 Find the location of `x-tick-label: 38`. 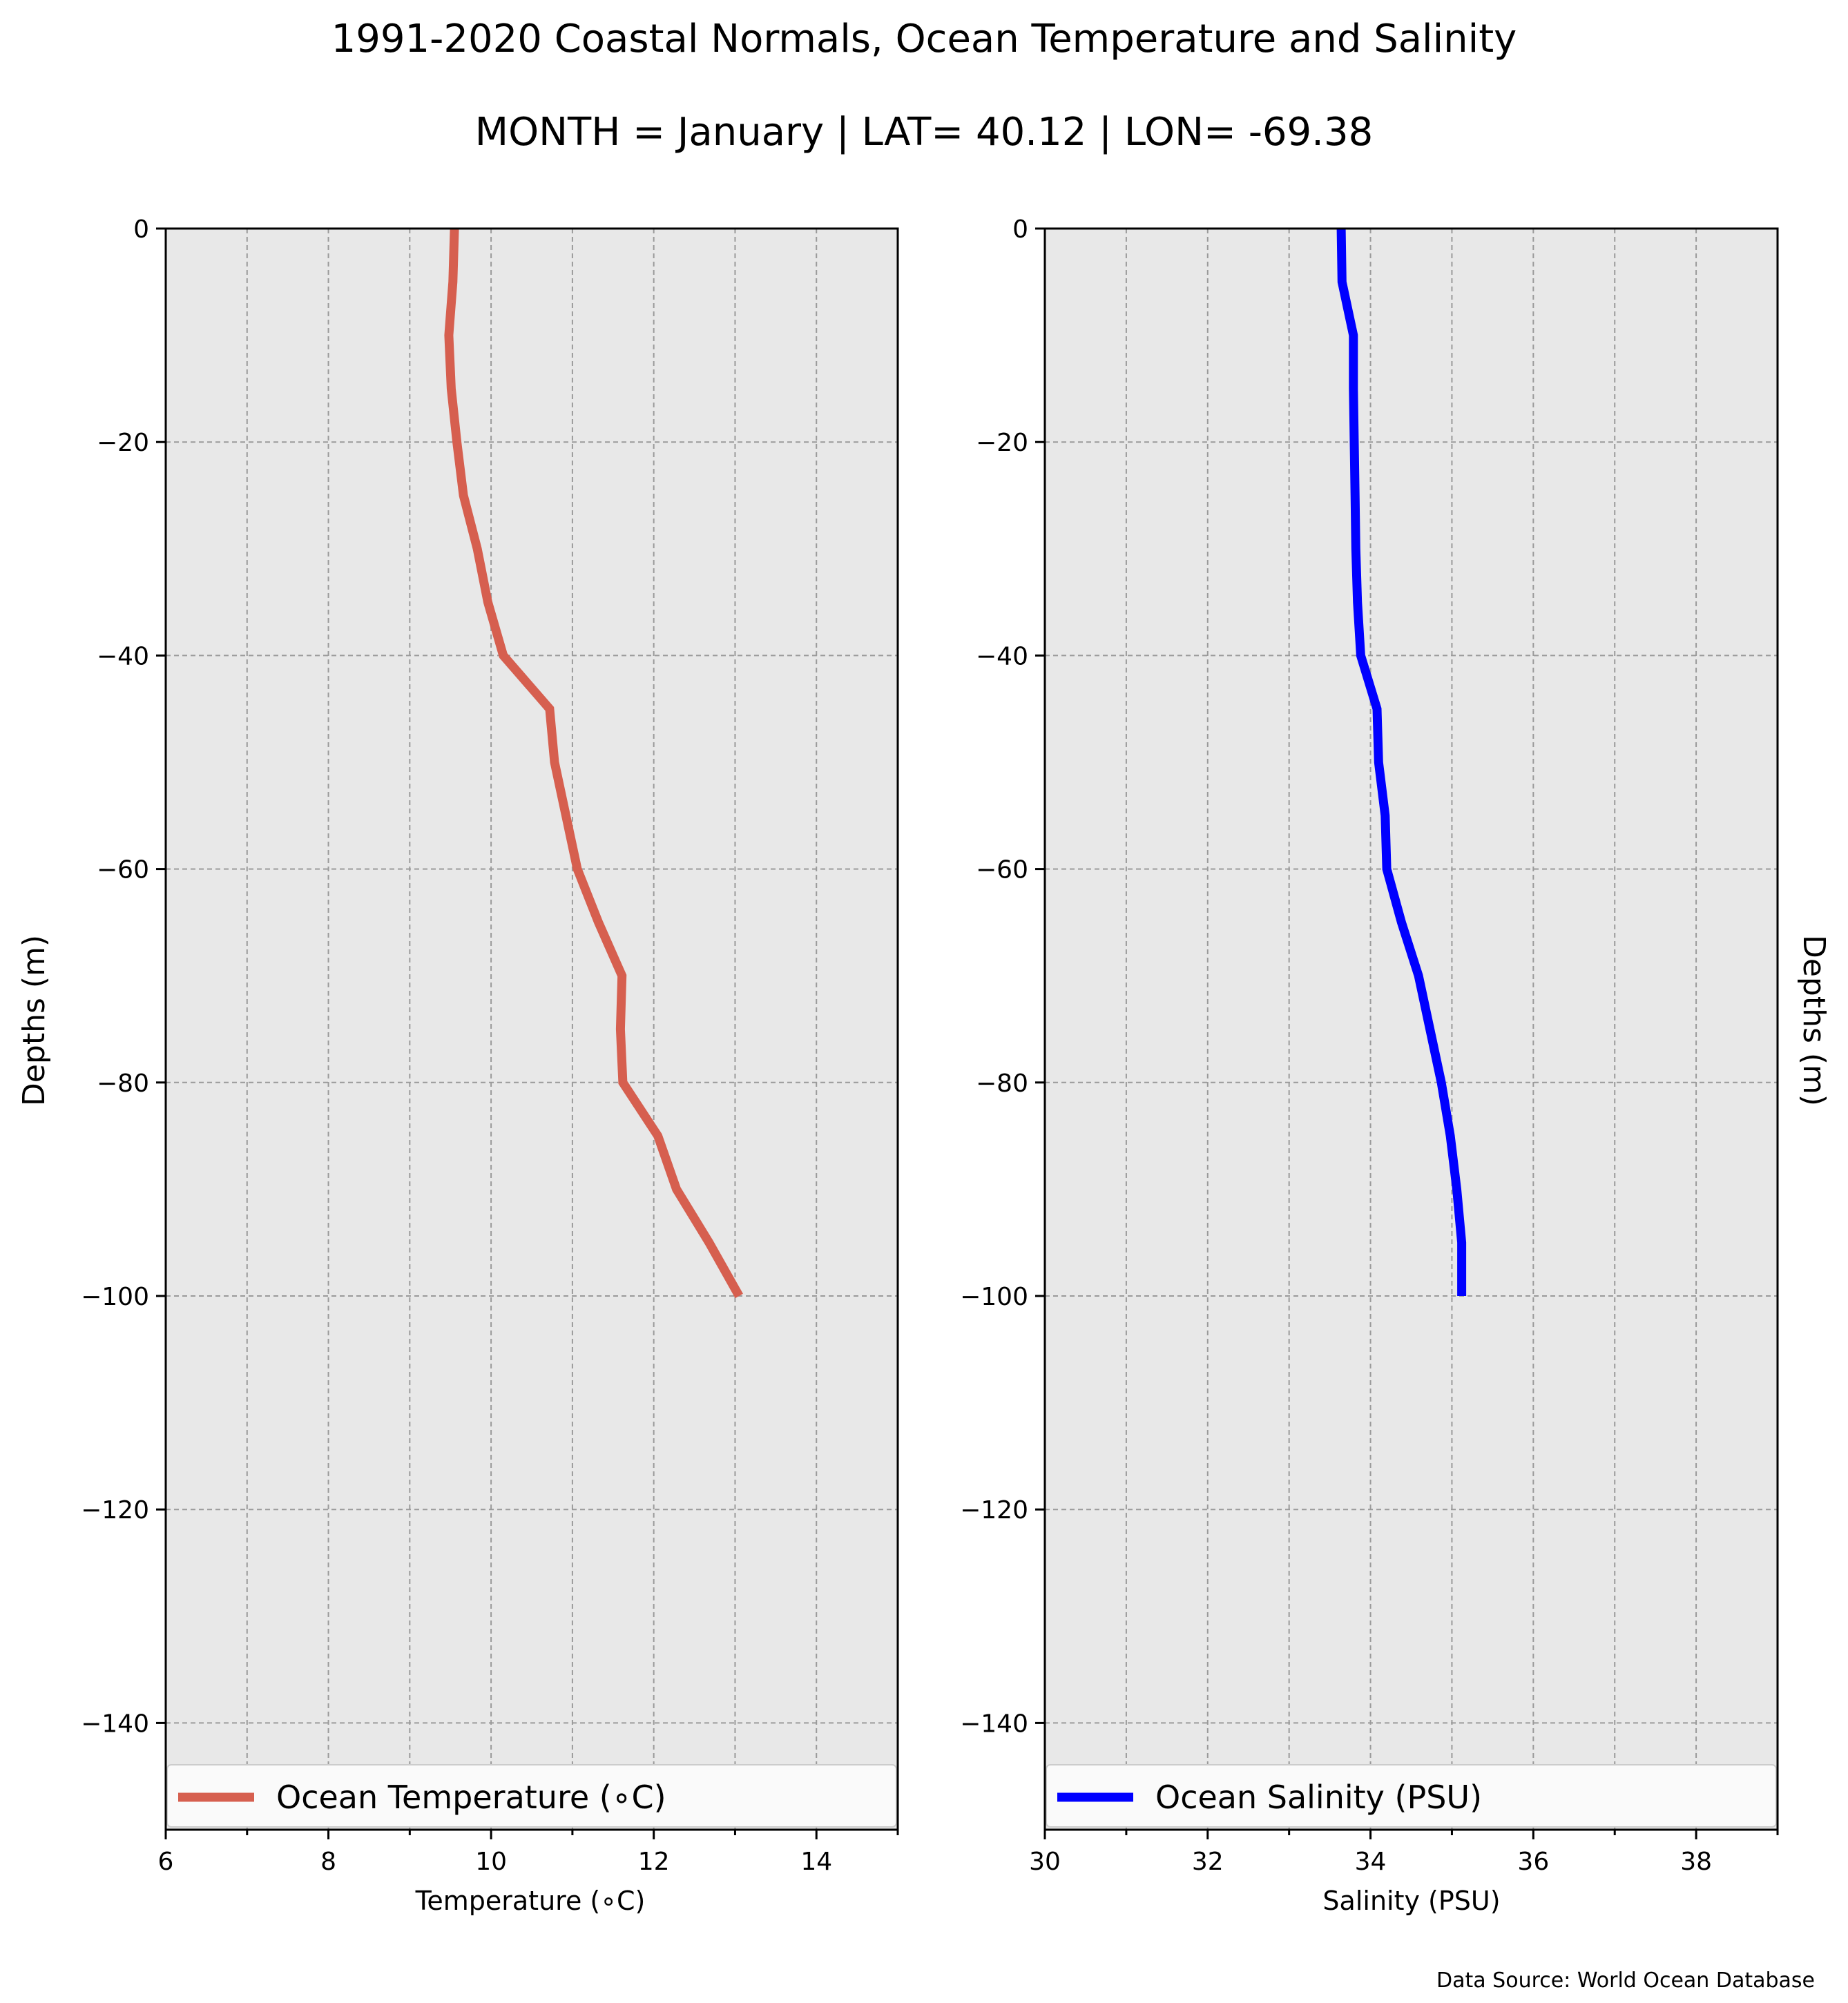

x-tick-label: 38 is located at coordinates (1696, 1862).